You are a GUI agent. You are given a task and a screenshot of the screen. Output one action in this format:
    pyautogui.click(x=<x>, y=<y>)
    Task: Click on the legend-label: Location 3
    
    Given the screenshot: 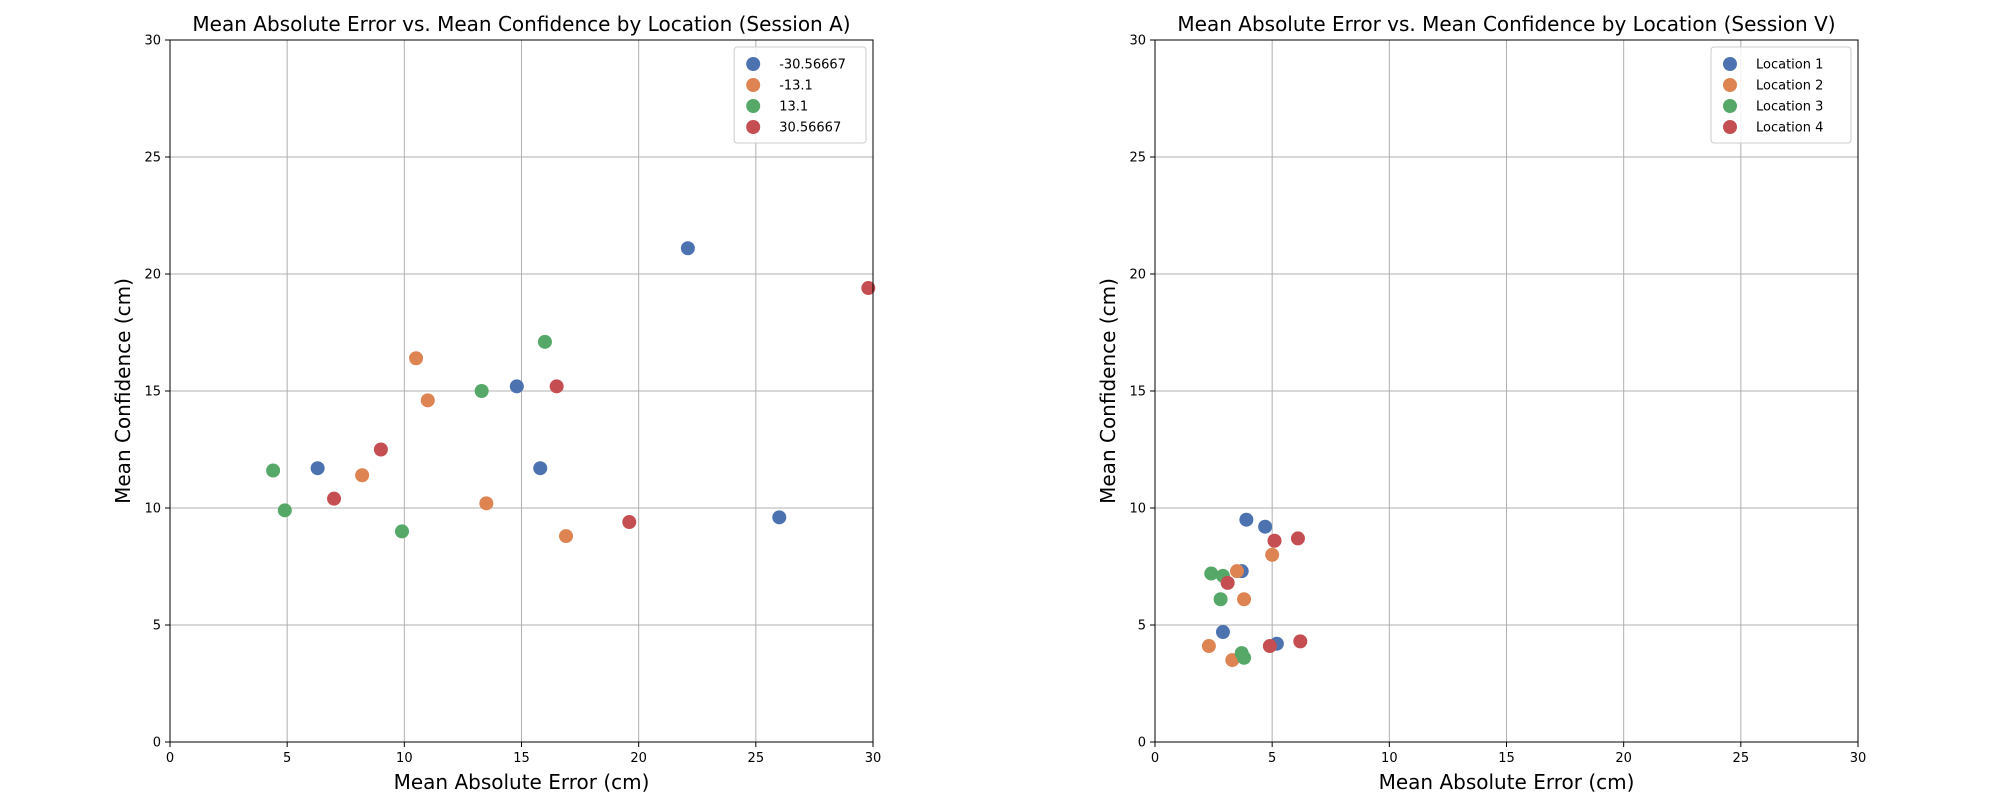 What is the action you would take?
    pyautogui.click(x=1789, y=107)
    